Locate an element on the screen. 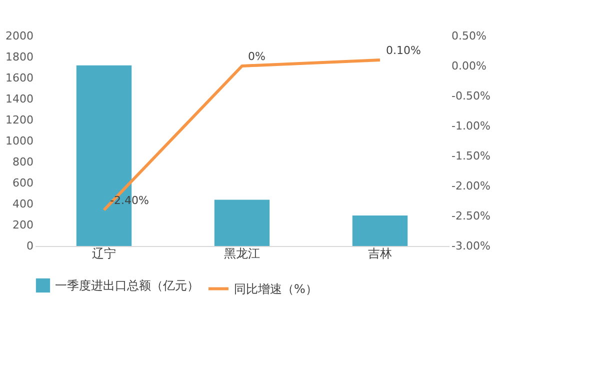 The image size is (591, 366). y-tick-label: 2000 is located at coordinates (20, 36).